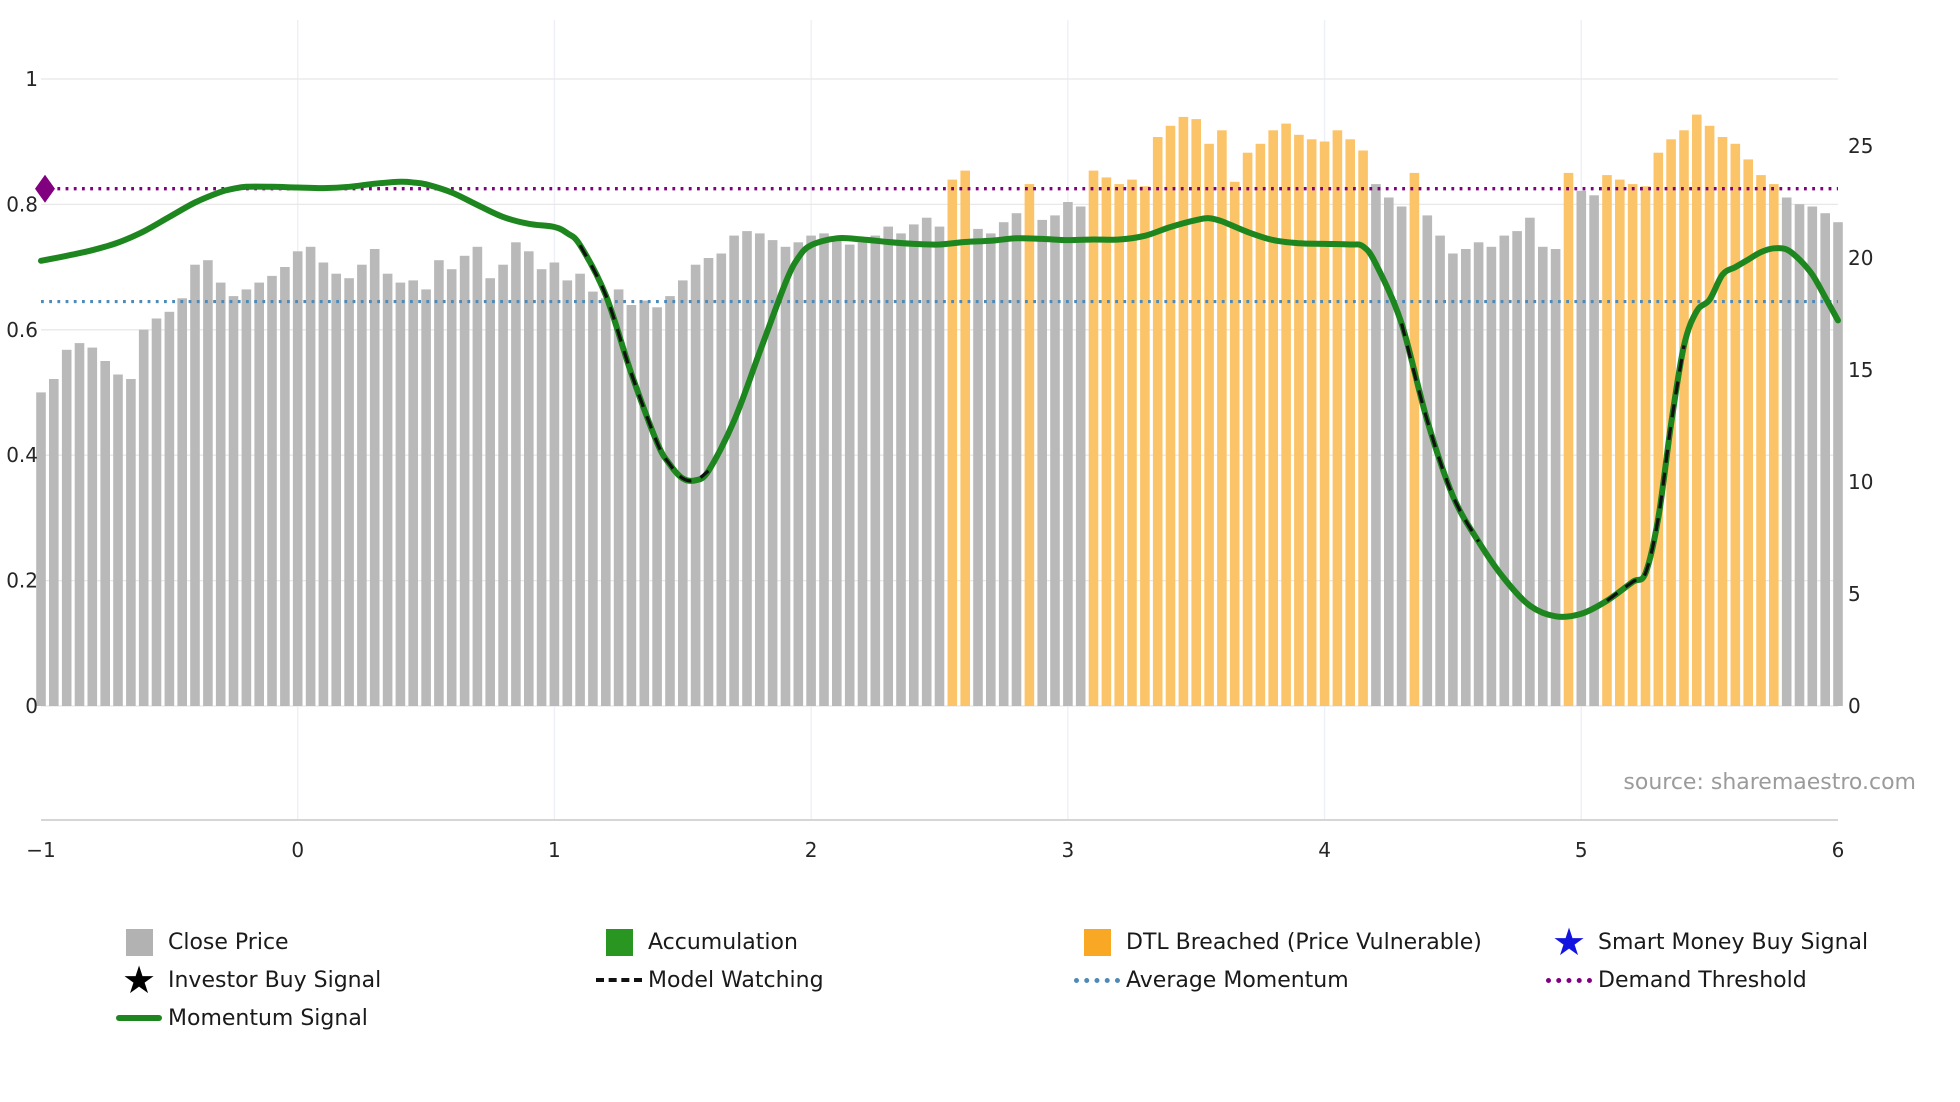 This screenshot has width=1960, height=1102. What do you see at coordinates (22, 204) in the screenshot?
I see `left-axis-tick-label: 0.8` at bounding box center [22, 204].